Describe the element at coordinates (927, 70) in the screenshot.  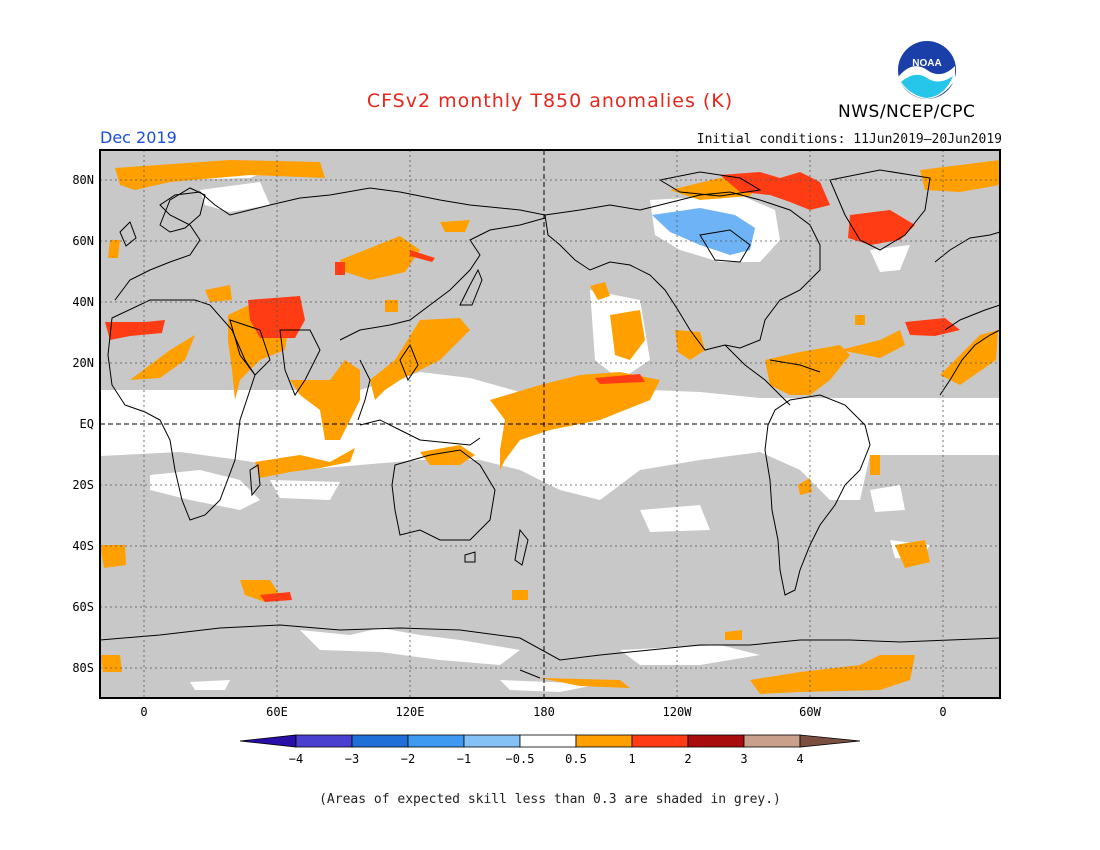
I see `noaa-logo: NOAA` at that location.